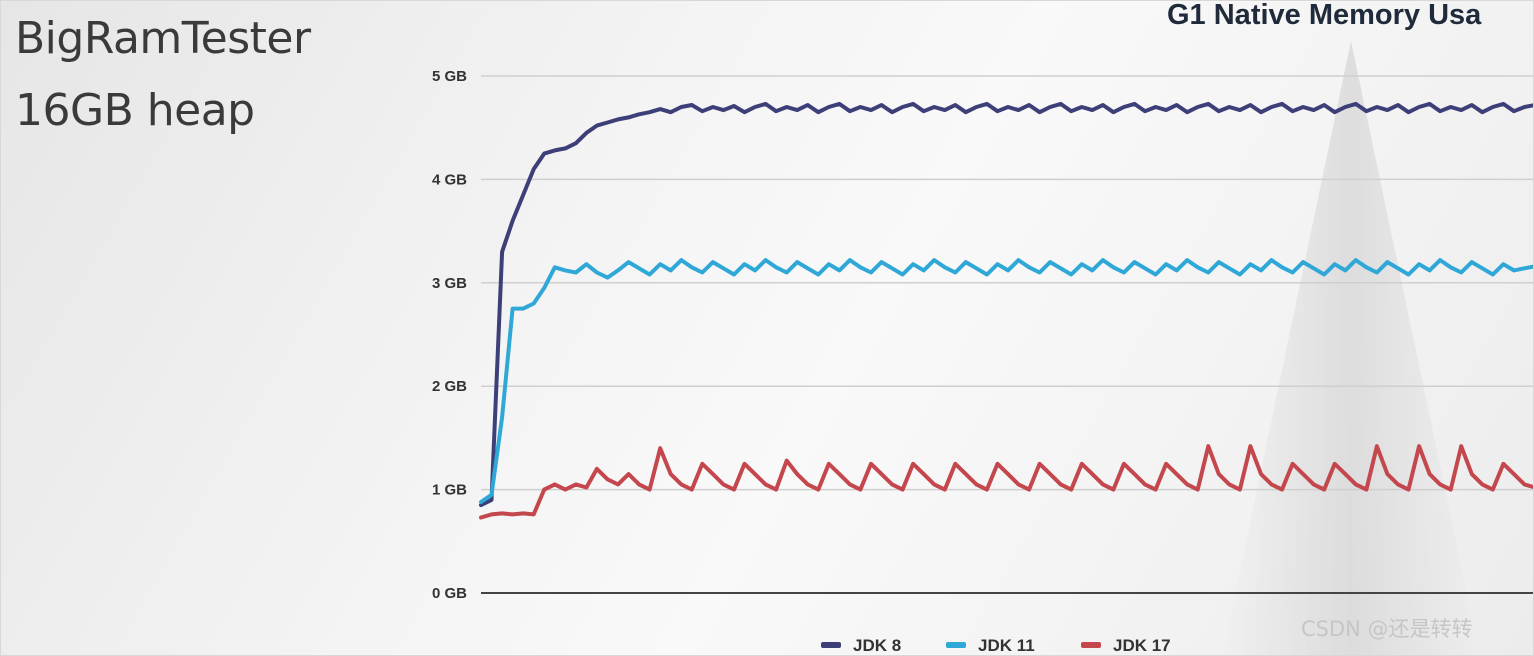 This screenshot has height=656, width=1534. I want to click on y-axis-ticks: 0 GB 1 GB 2 GB 3 GB 4 GB 5 GB, so click(449, 335).